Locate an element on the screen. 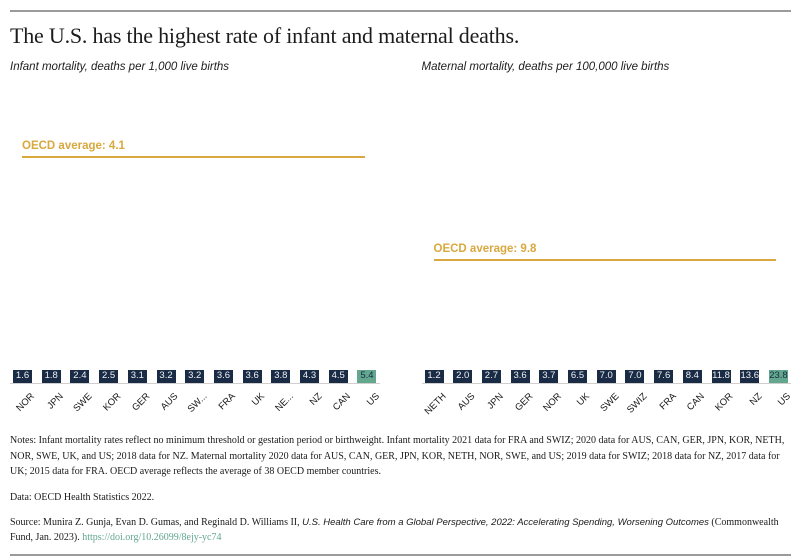  bar-value-label: 3.6 is located at coordinates (252, 375).